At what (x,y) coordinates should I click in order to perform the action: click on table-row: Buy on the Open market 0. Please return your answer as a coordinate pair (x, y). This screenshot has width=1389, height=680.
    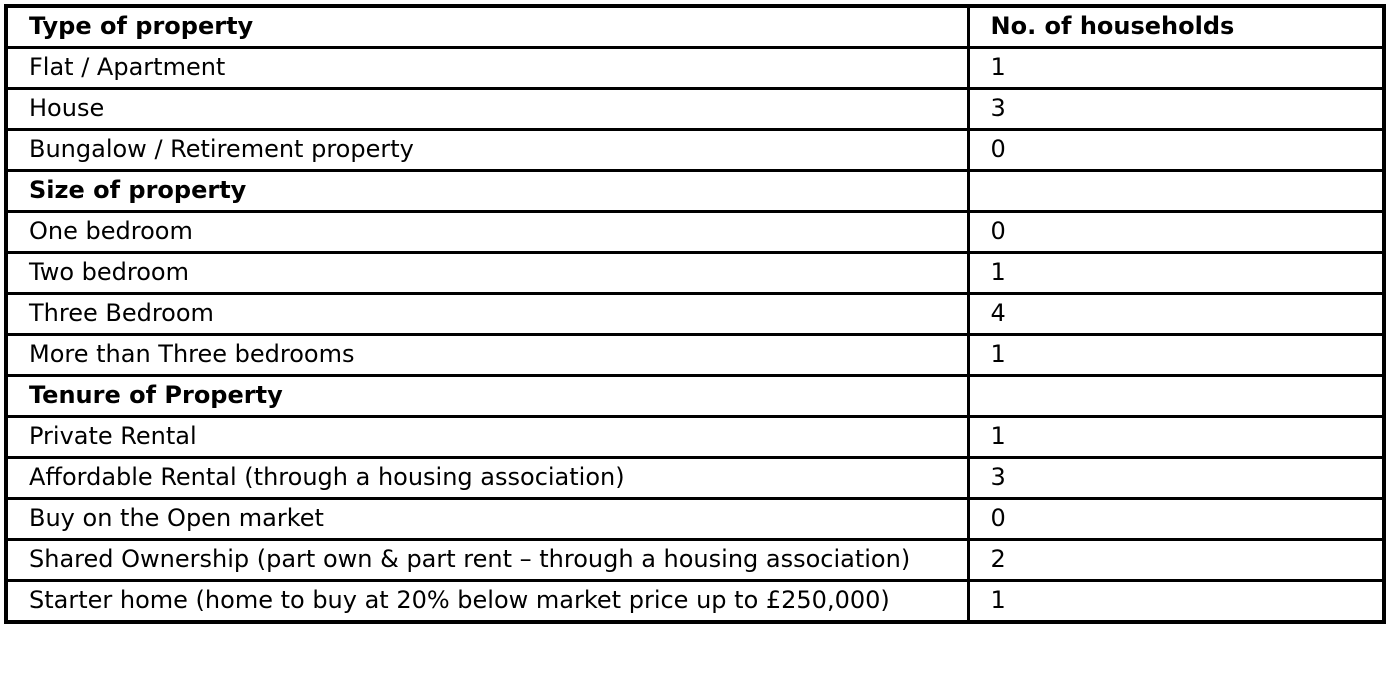
    Looking at the image, I should click on (695, 519).